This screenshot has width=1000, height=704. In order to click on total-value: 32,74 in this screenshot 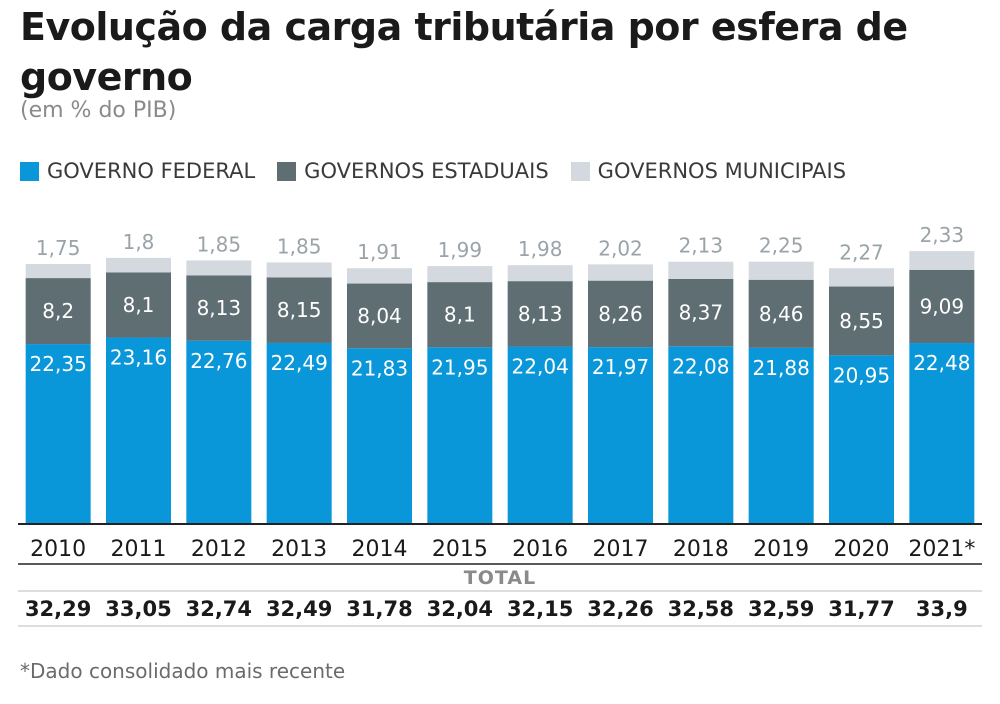, I will do `click(219, 609)`.